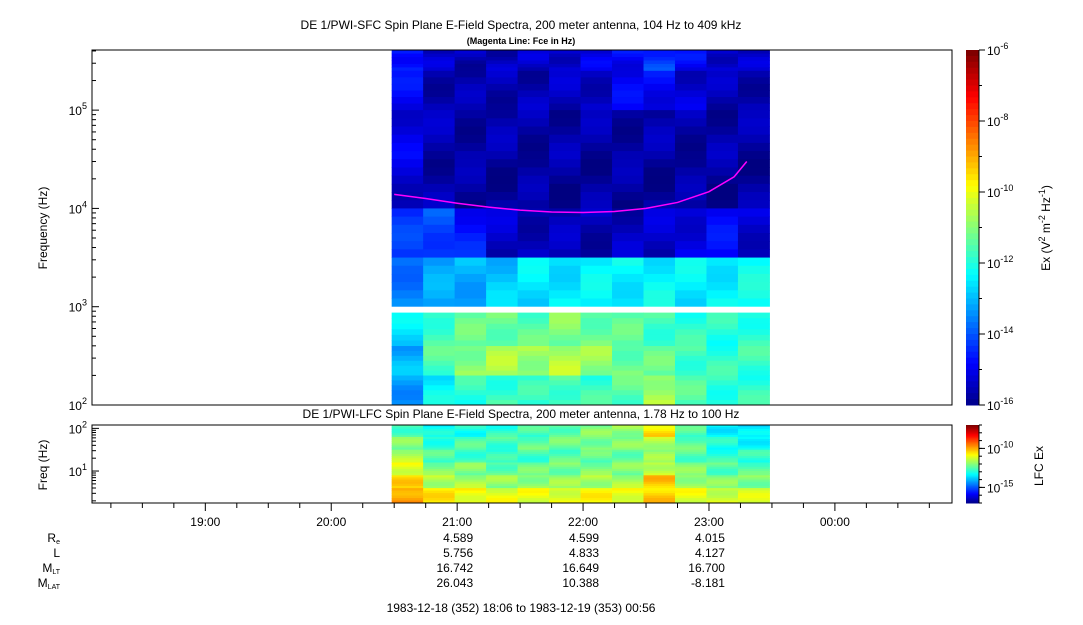 The height and width of the screenshot is (625, 1083). Describe the element at coordinates (582, 309) in the screenshot. I see `data-gap` at that location.